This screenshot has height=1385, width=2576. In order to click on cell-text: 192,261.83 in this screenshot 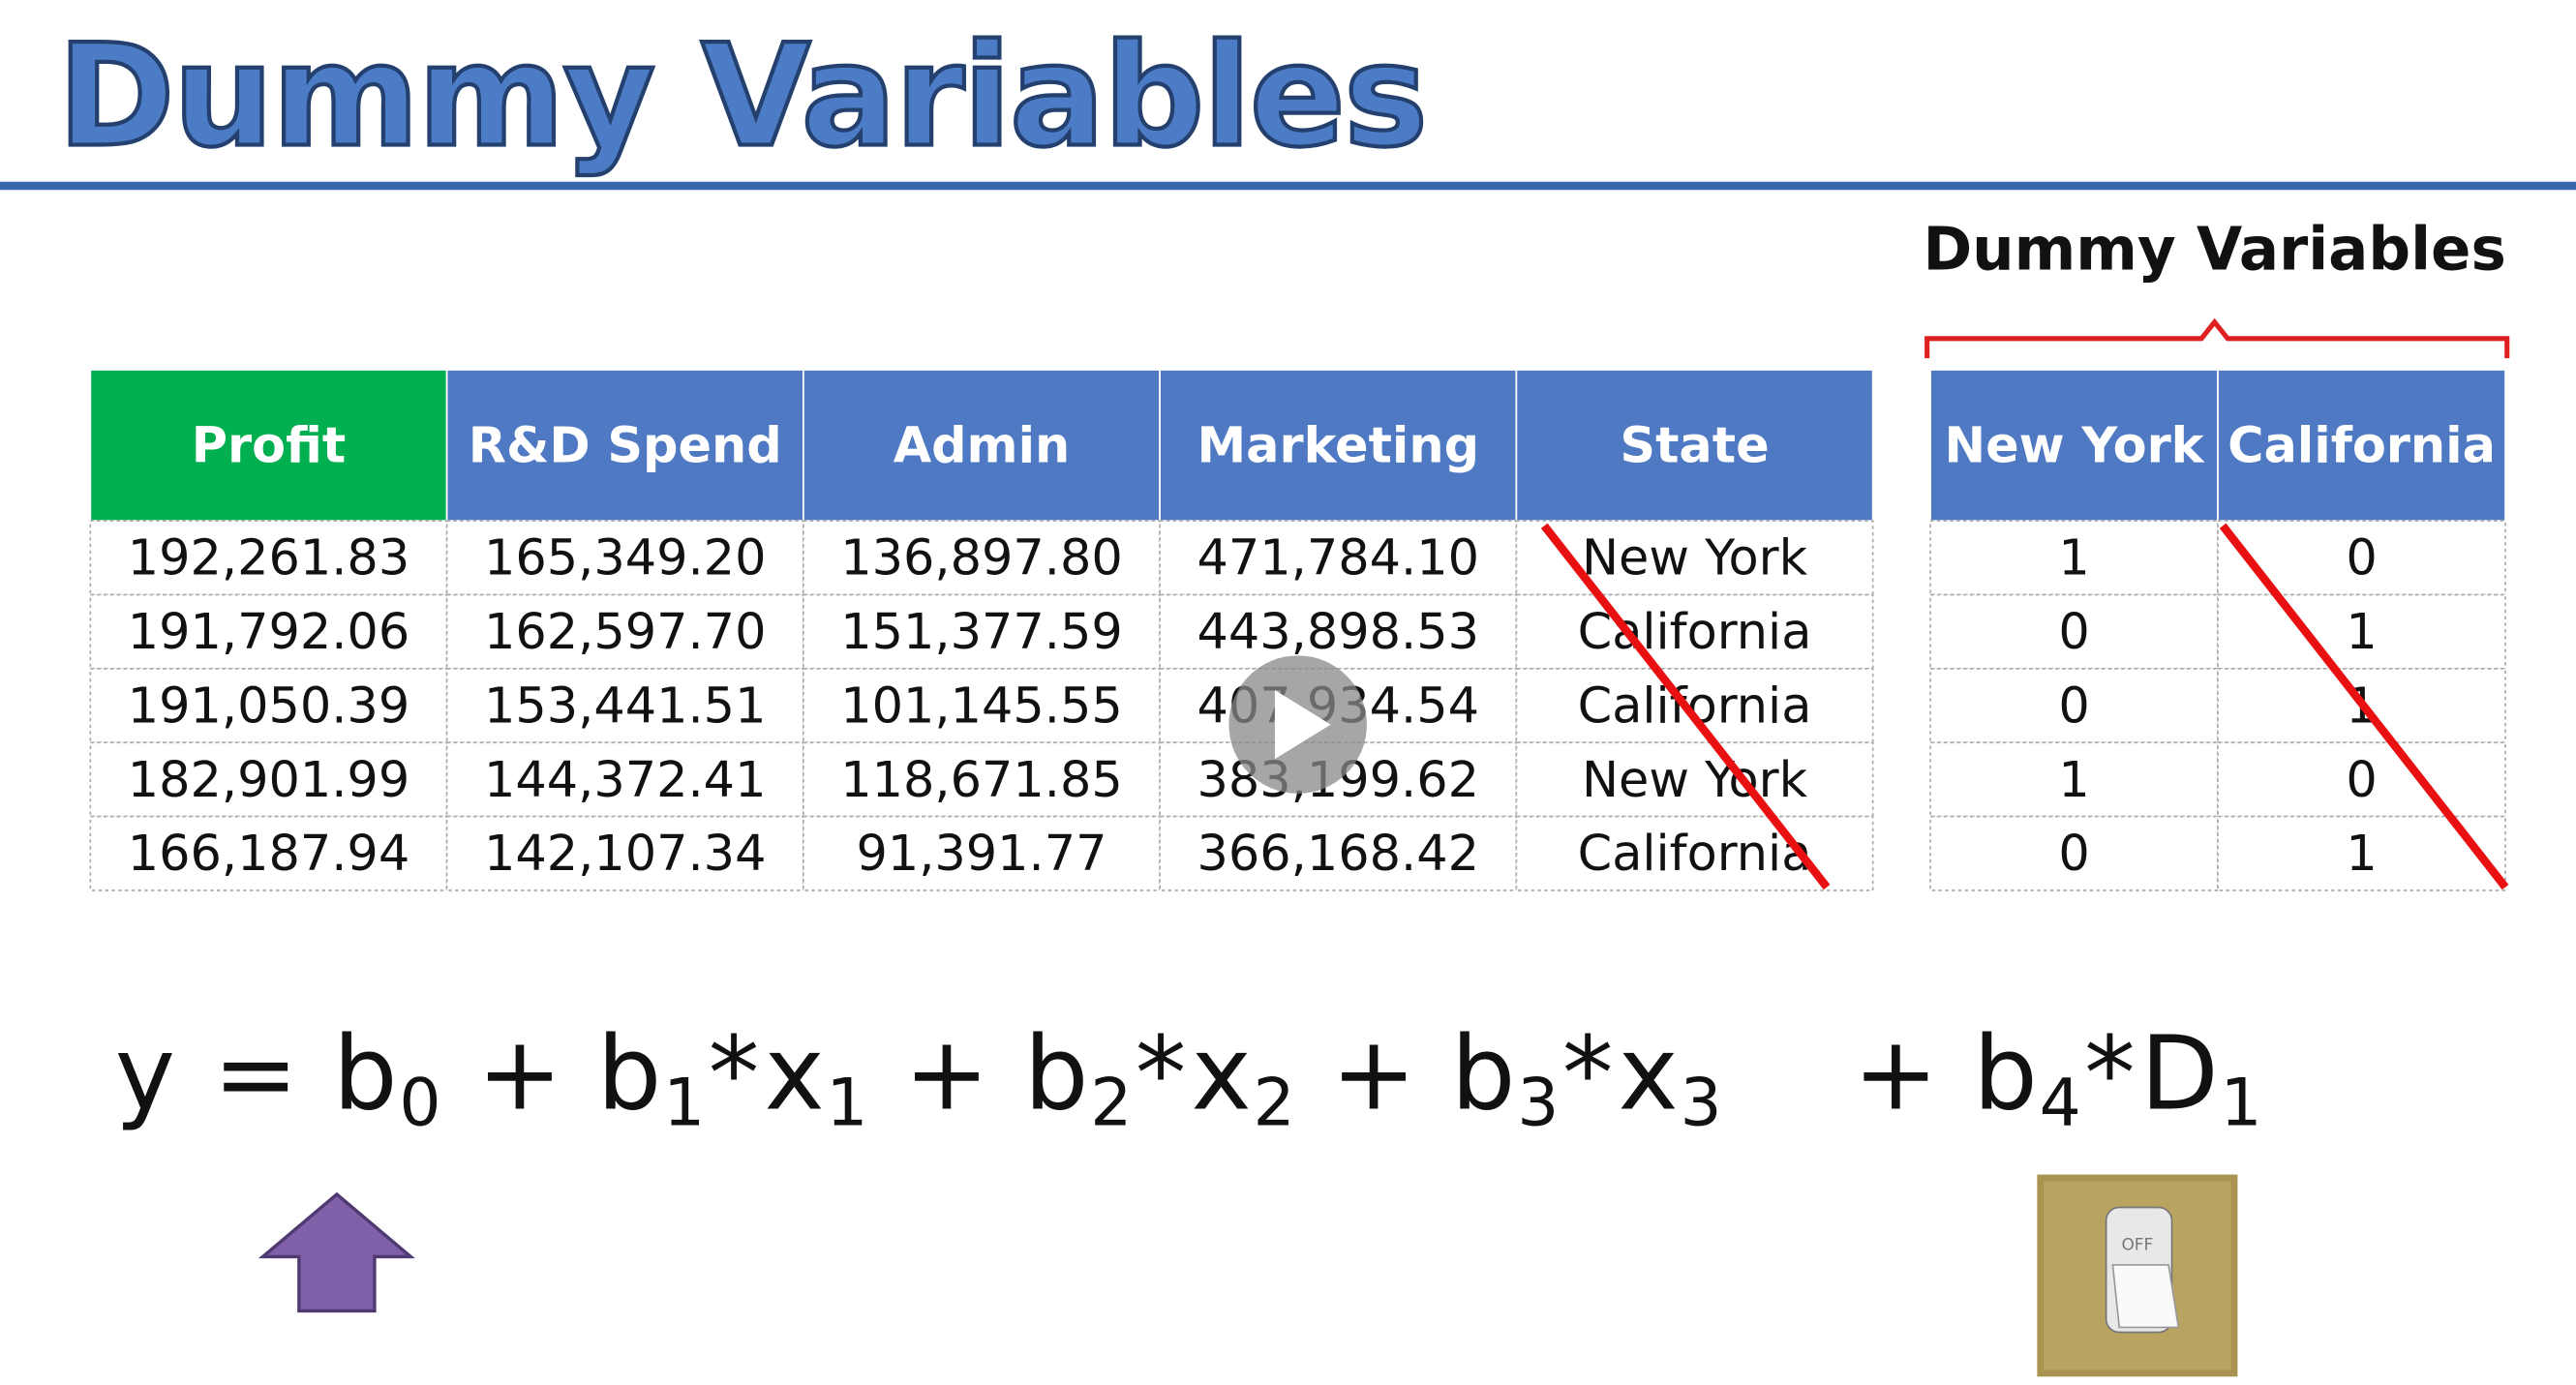, I will do `click(268, 558)`.